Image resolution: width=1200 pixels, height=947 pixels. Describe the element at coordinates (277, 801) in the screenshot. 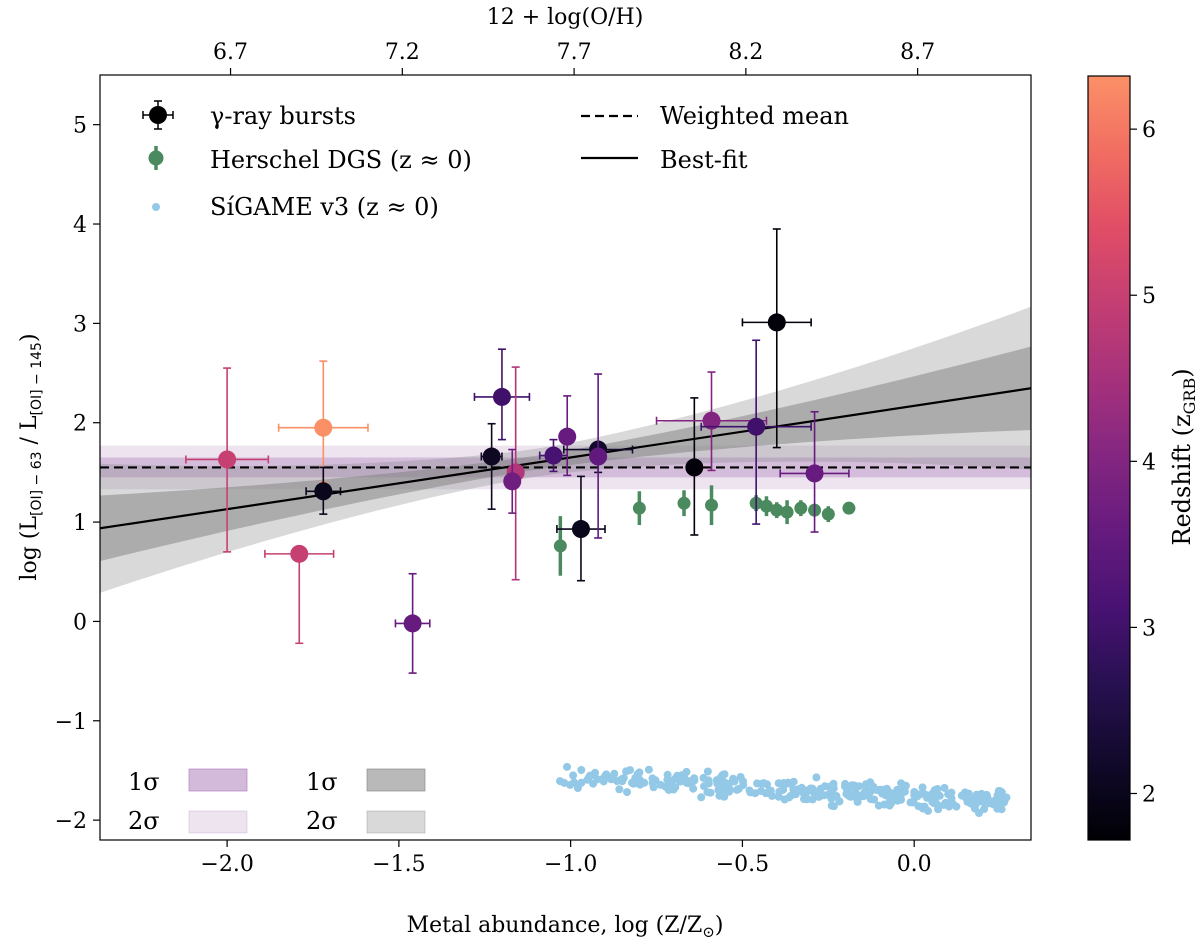

I see `sigma-legend: 1σ 2σ 1σ 2σ` at that location.